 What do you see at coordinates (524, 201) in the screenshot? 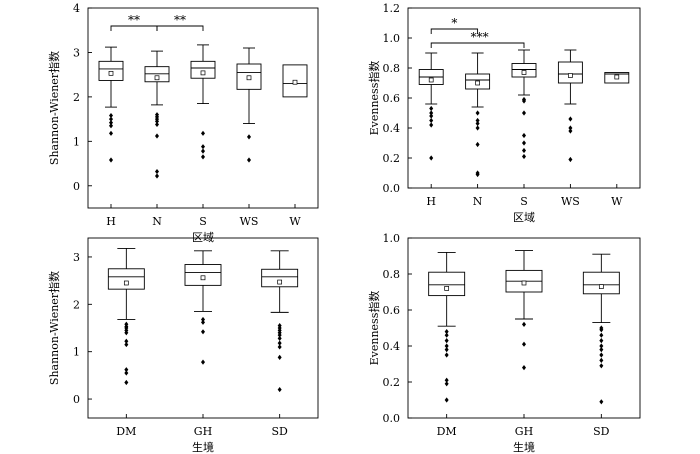
I see `x-tick-label: S` at bounding box center [524, 201].